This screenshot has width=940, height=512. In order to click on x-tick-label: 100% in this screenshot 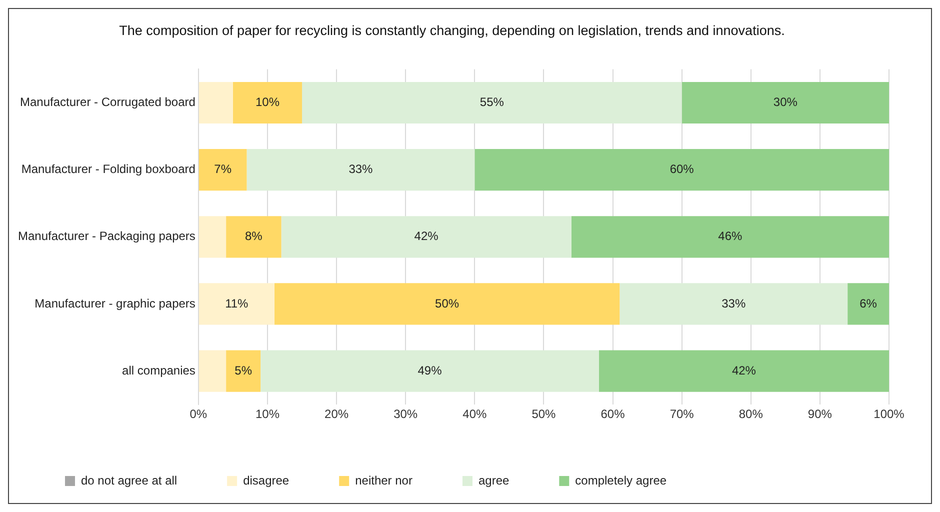, I will do `click(889, 414)`.